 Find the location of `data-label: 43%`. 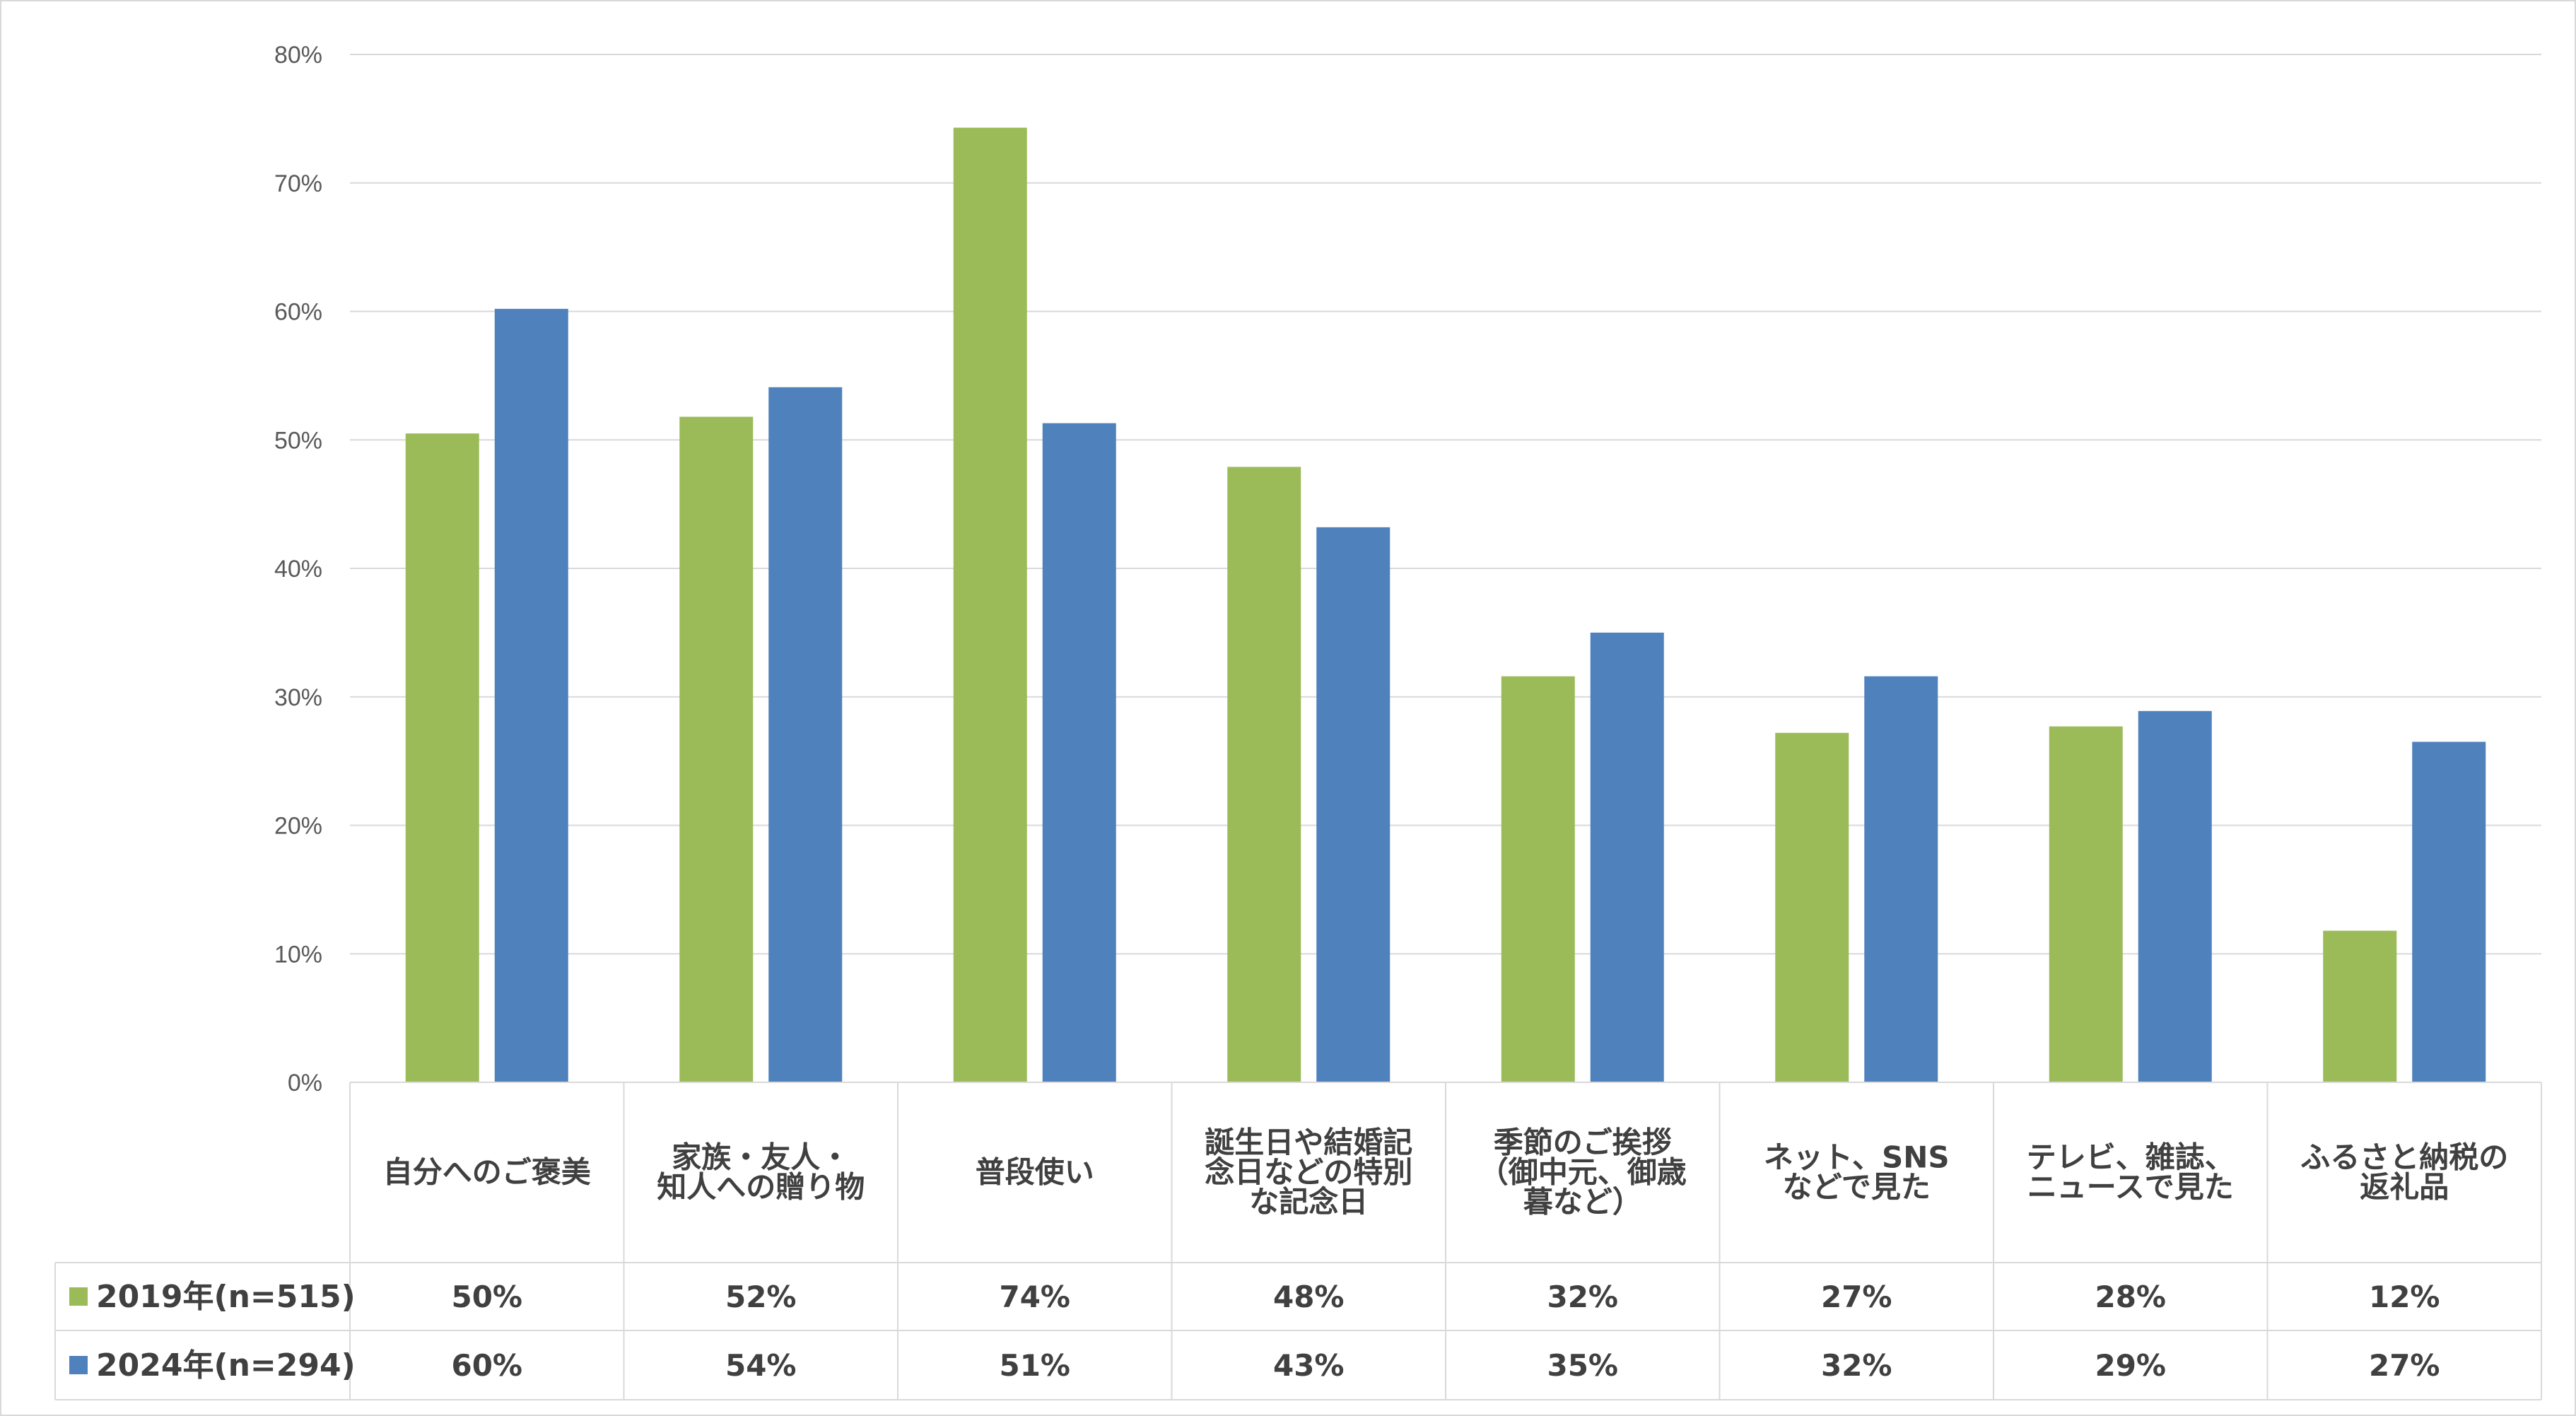

data-label: 43% is located at coordinates (1309, 1365).